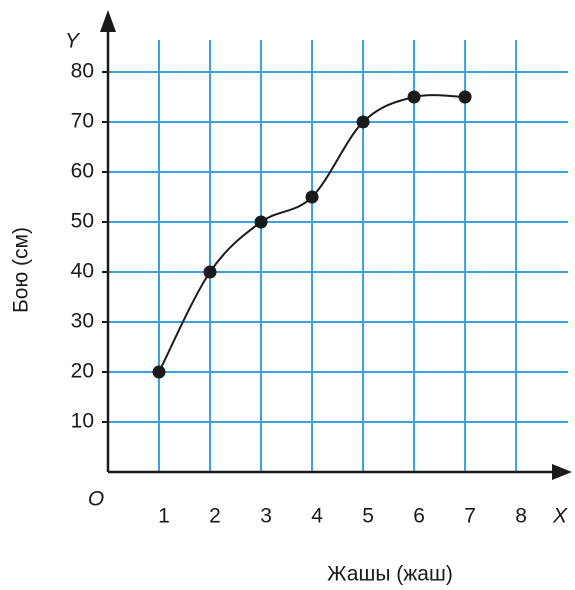 This screenshot has width=575, height=590. What do you see at coordinates (266, 516) in the screenshot?
I see `x-tick-label: 3` at bounding box center [266, 516].